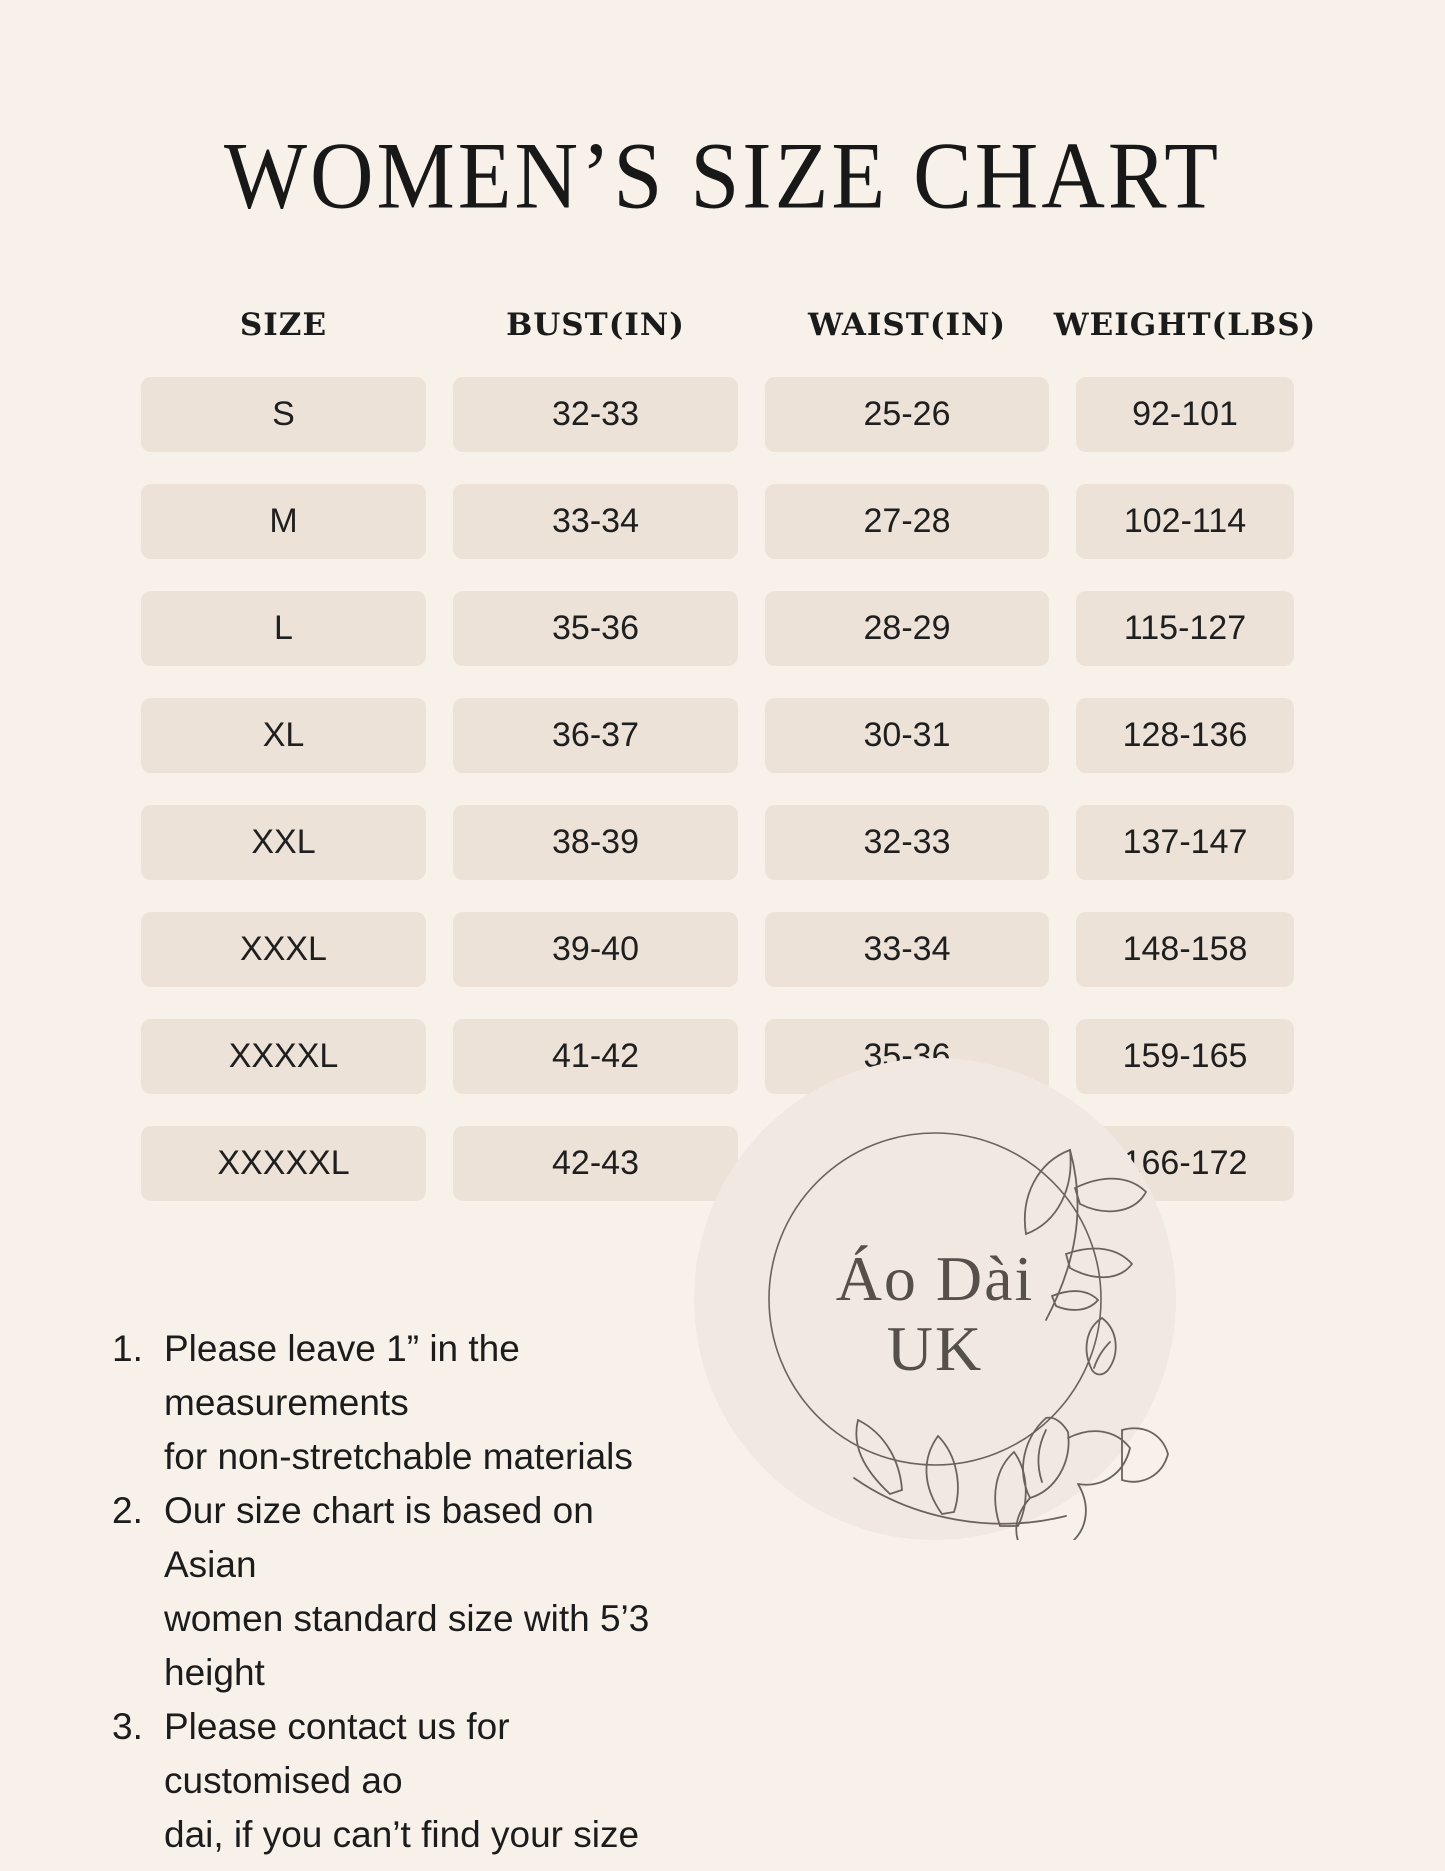 The width and height of the screenshot is (1445, 1871). What do you see at coordinates (1185, 842) in the screenshot?
I see `cell-weight: 137-147` at bounding box center [1185, 842].